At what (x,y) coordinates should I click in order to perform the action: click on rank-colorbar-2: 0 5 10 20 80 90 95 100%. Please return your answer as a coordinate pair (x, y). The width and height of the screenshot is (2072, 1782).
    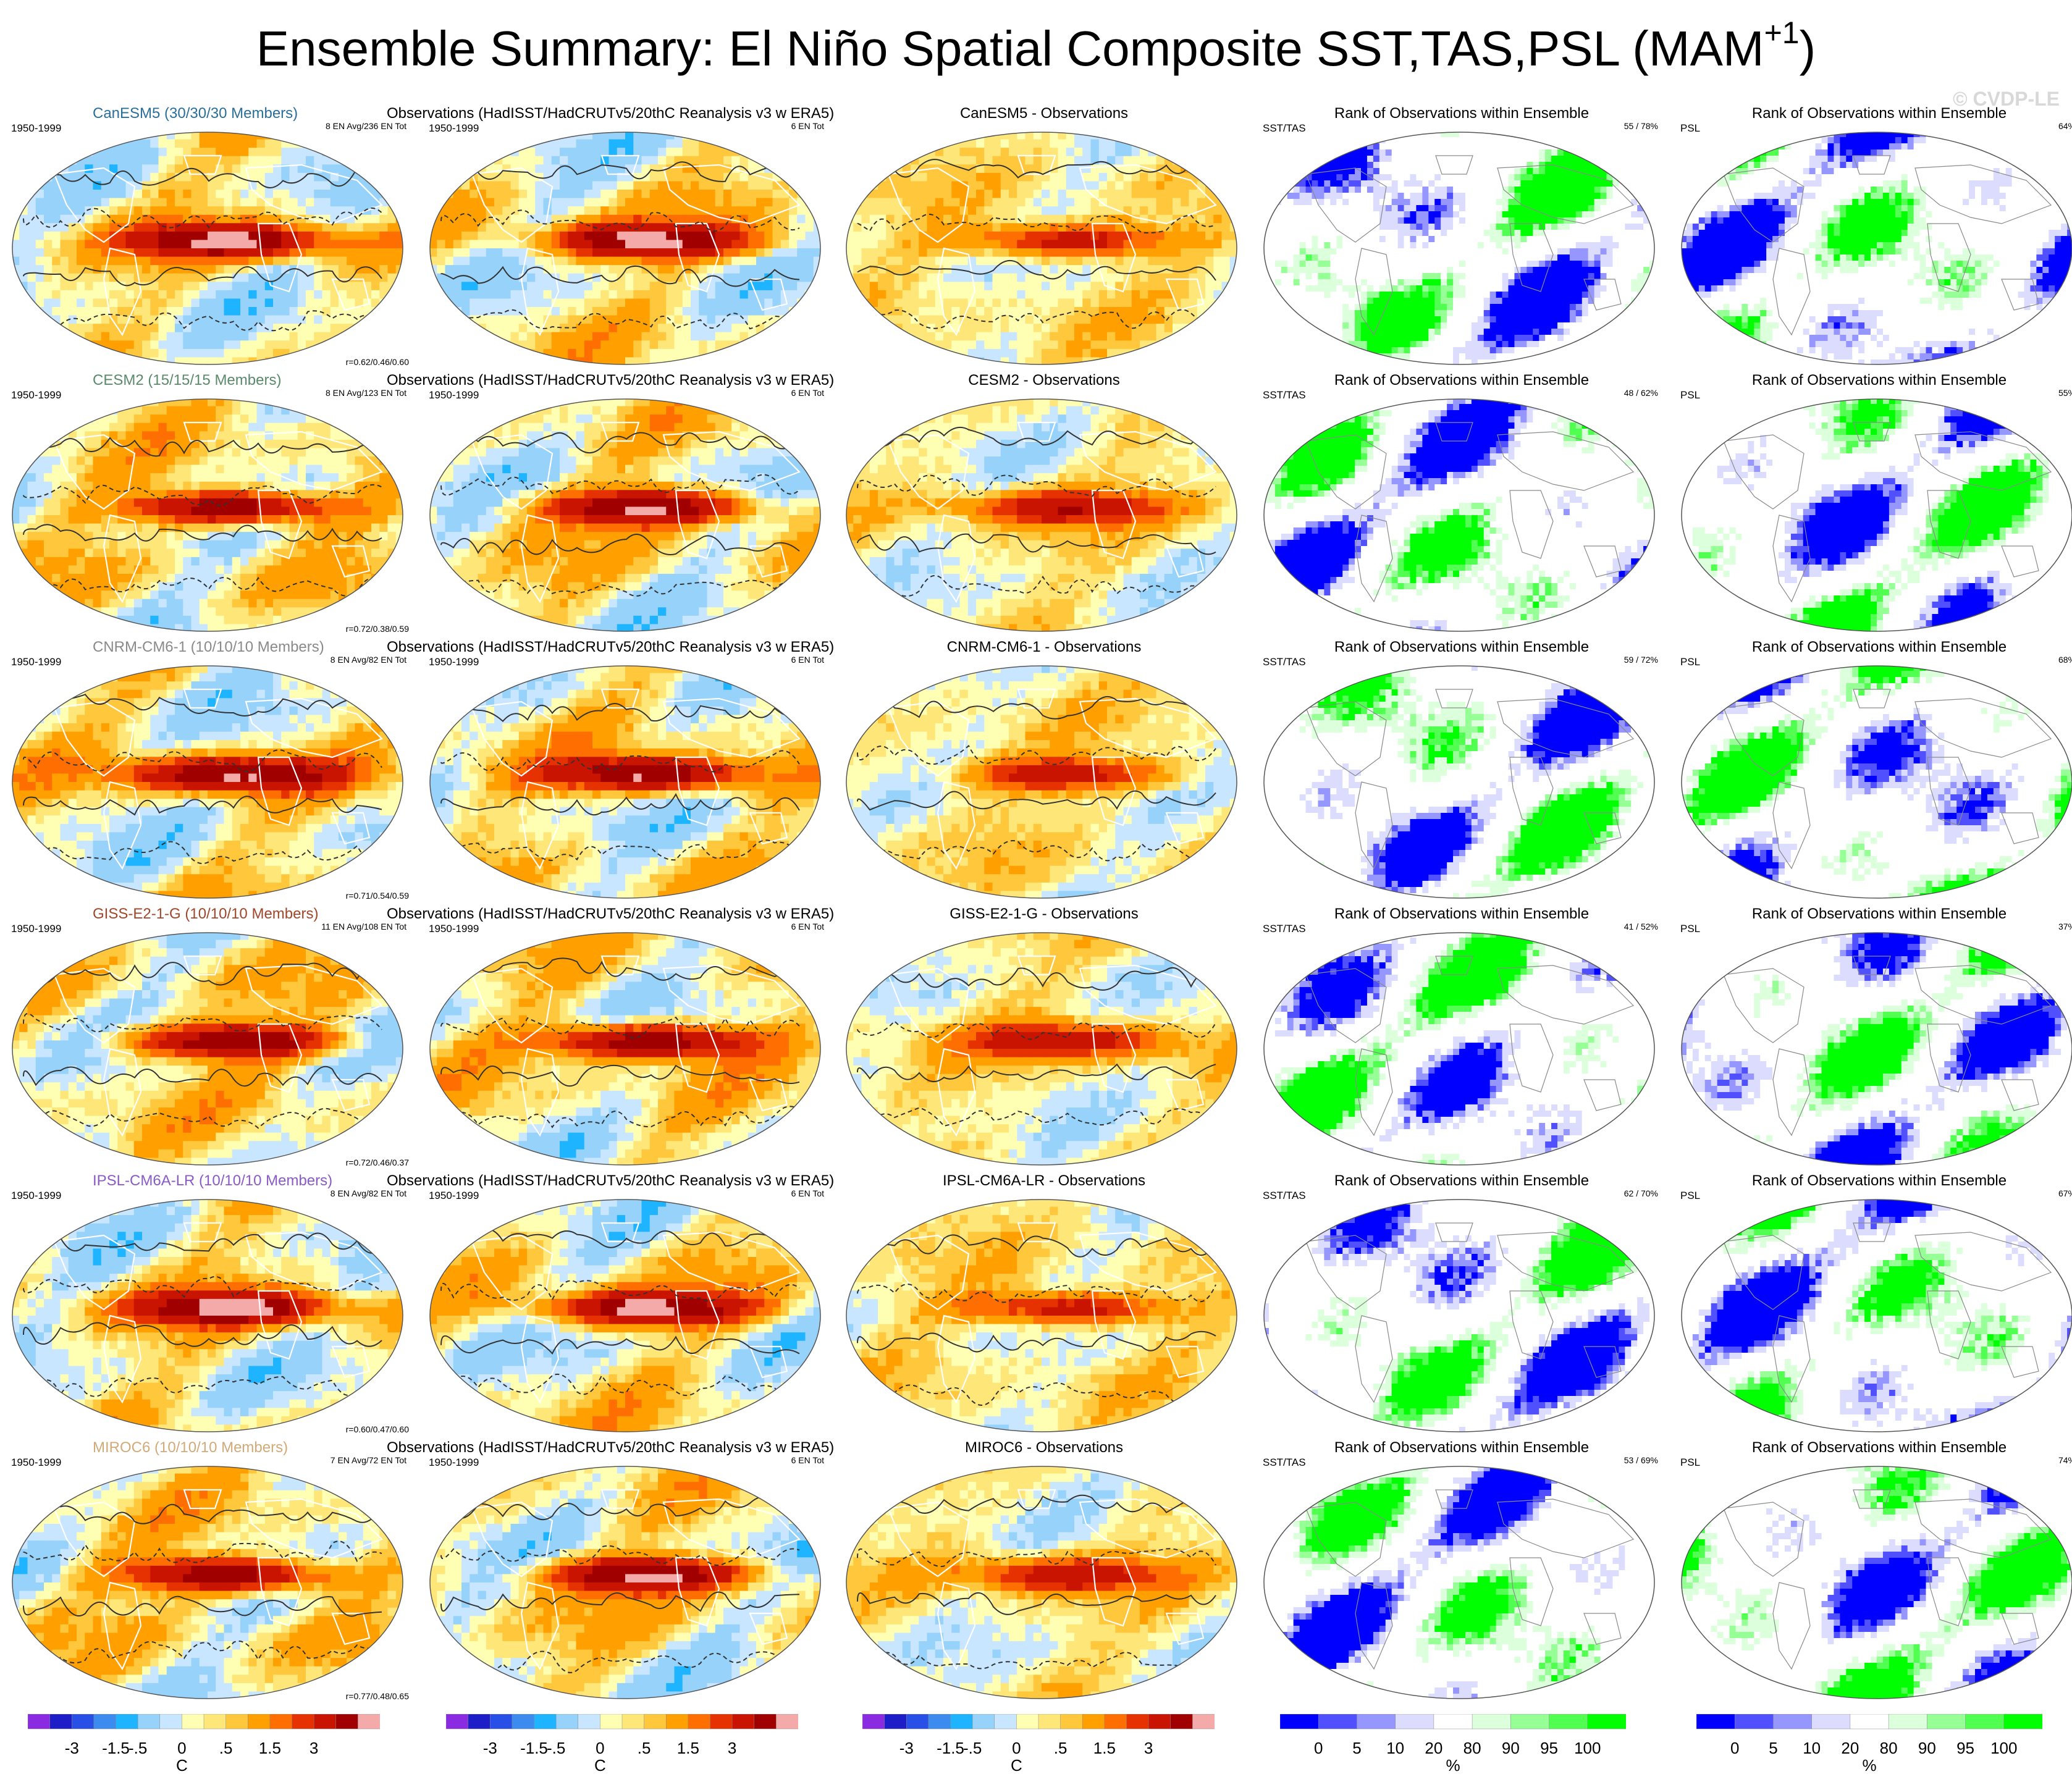
    Looking at the image, I should click on (1869, 1745).